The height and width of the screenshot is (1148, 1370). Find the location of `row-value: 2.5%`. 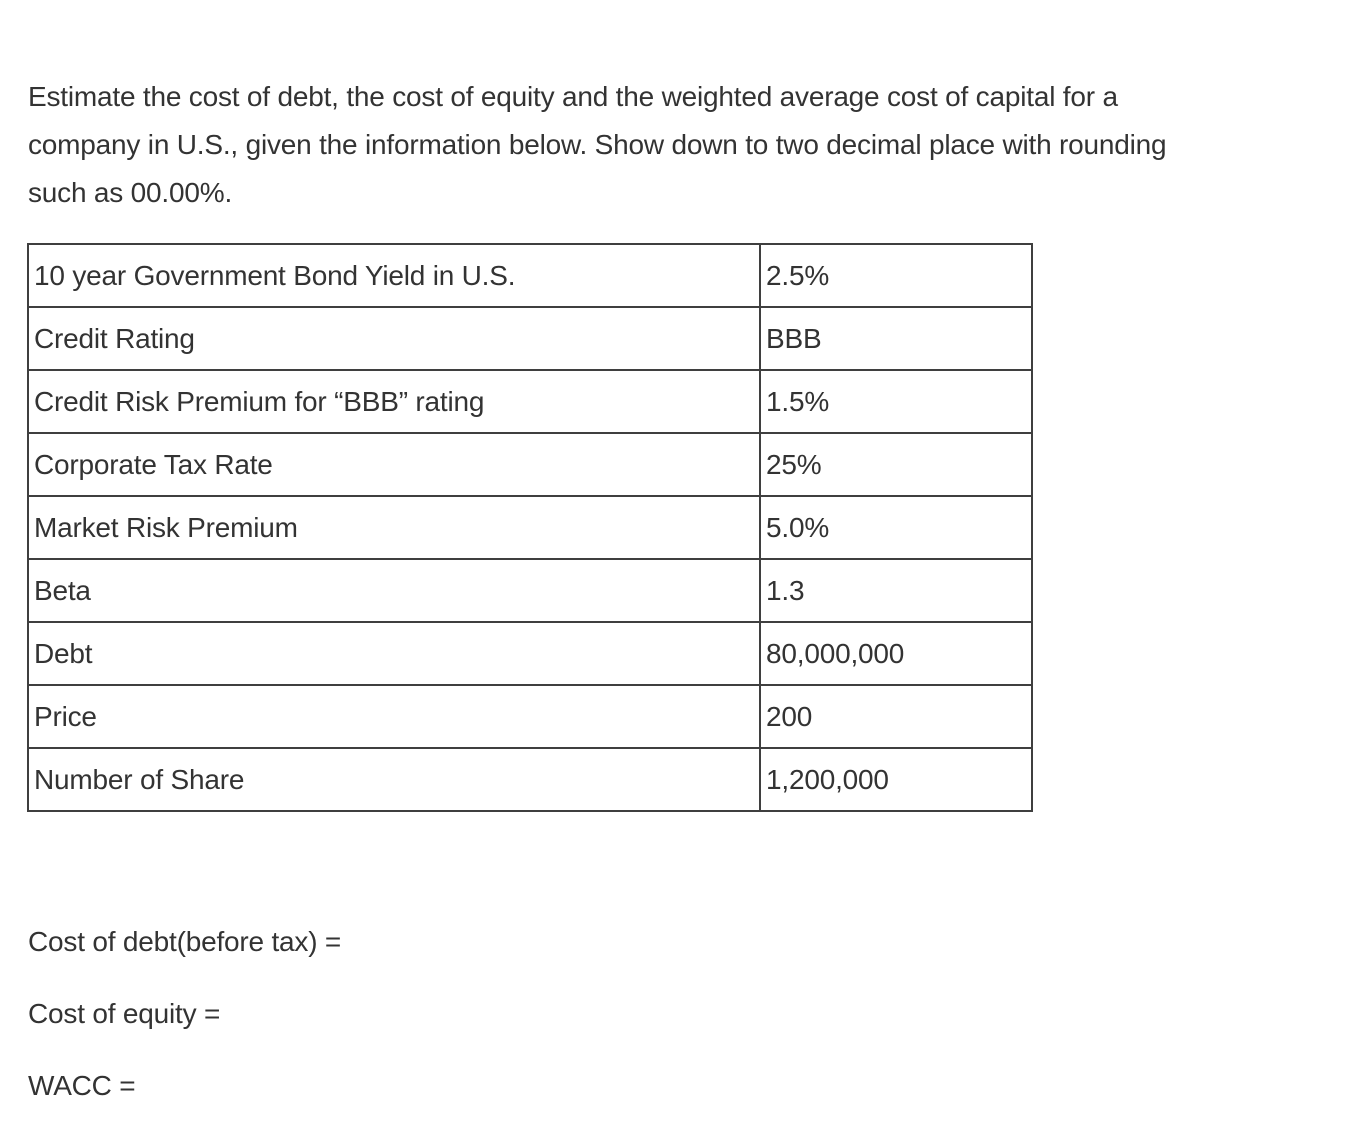

row-value: 2.5% is located at coordinates (896, 275).